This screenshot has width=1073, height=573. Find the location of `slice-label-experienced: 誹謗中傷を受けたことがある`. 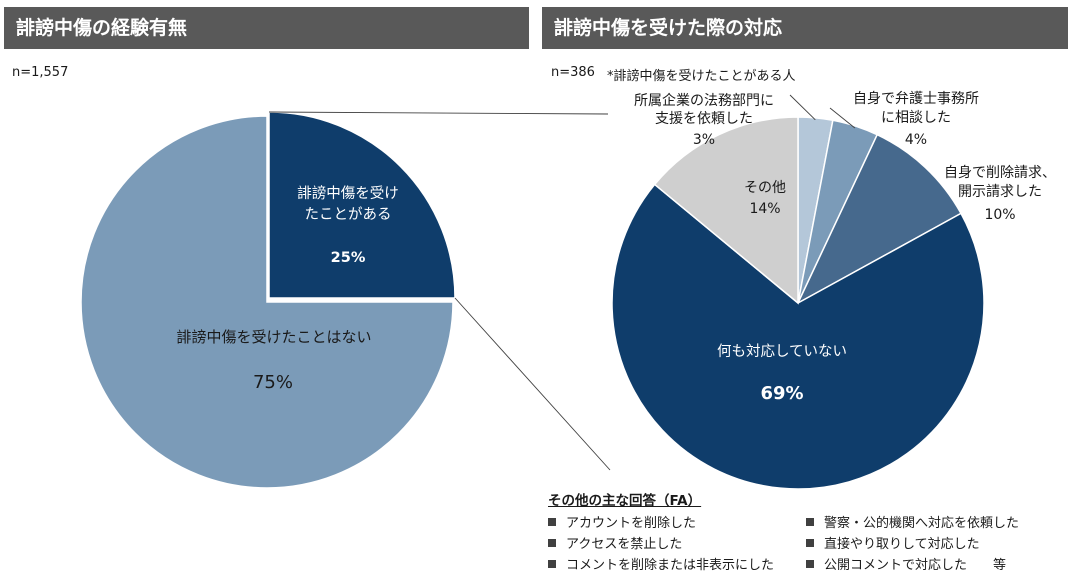

slice-label-experienced: 誹謗中傷を受けたことがある is located at coordinates (348, 204).